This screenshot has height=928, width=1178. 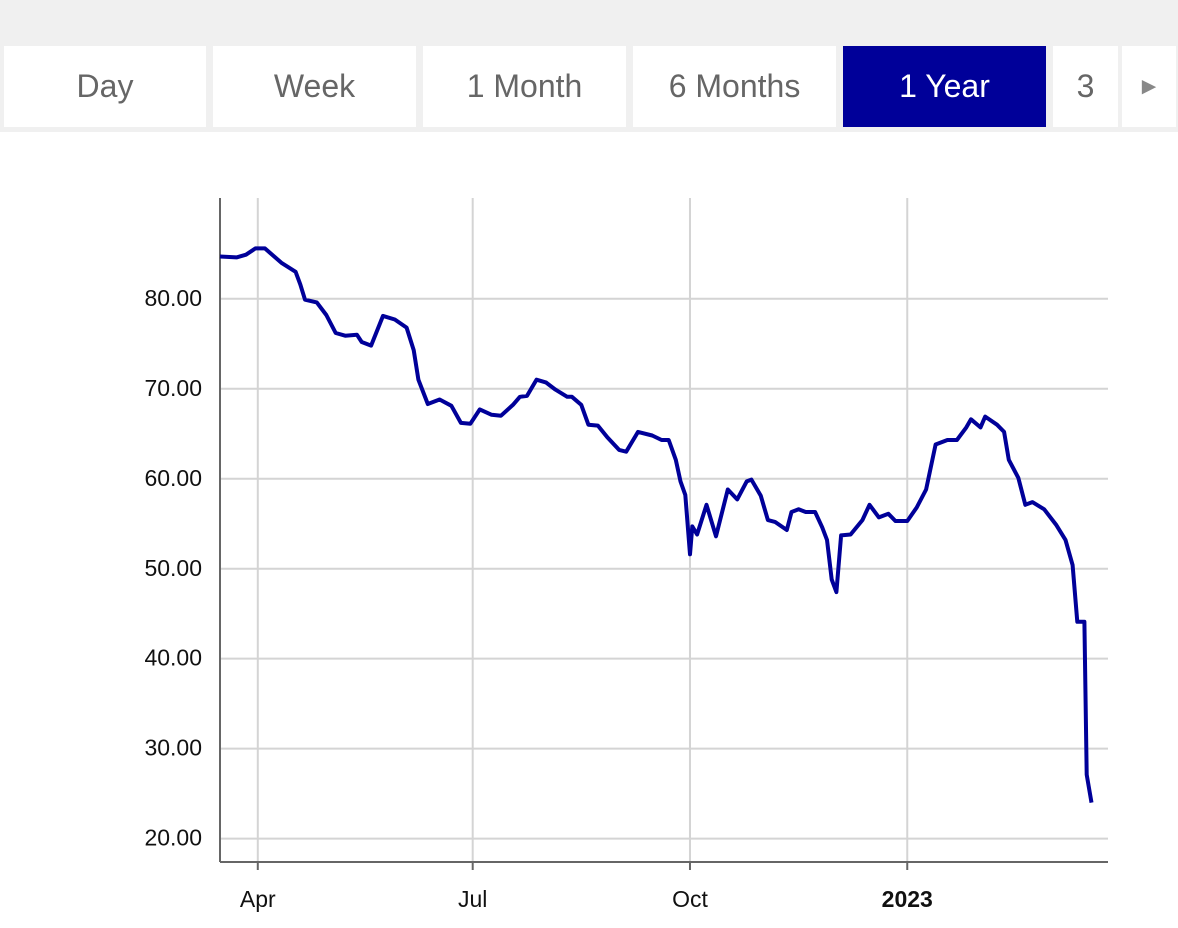 I want to click on range-tab: Week, so click(x=314, y=86).